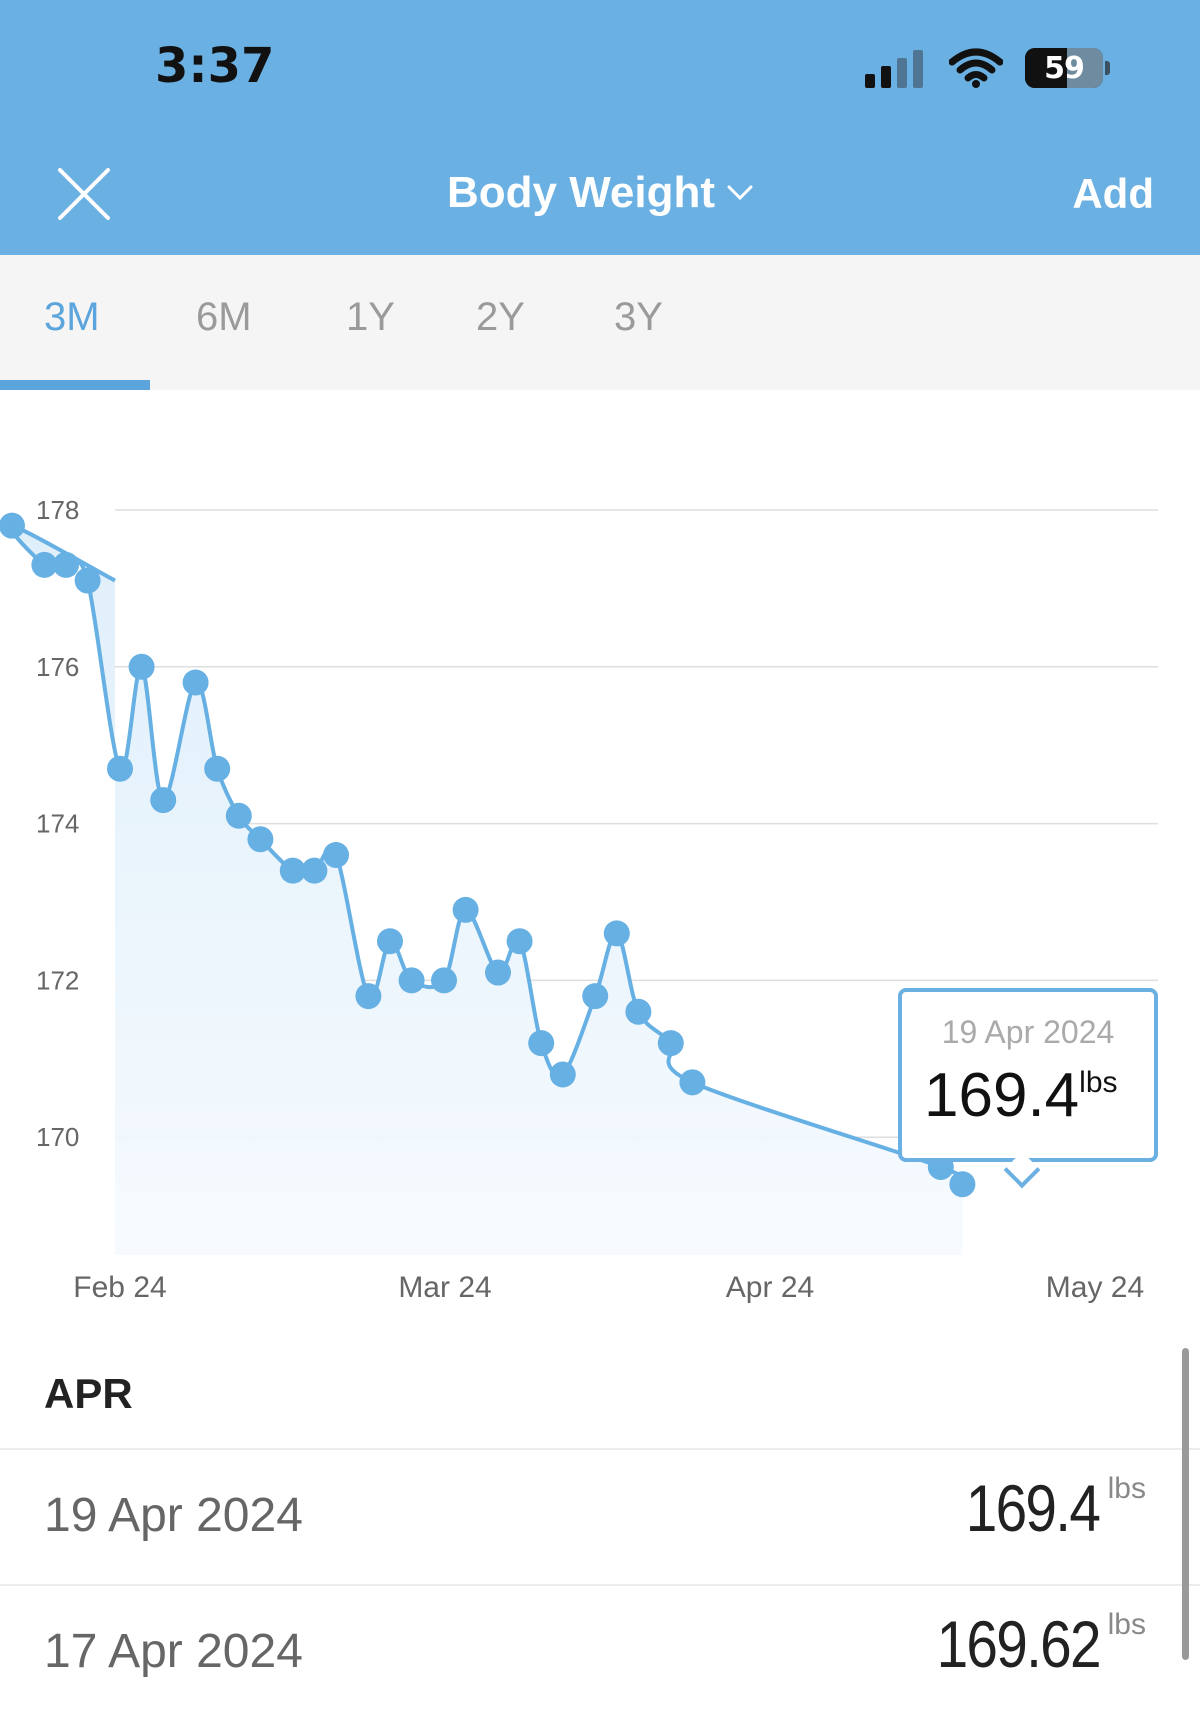 The height and width of the screenshot is (1720, 1200). Describe the element at coordinates (75, 385) in the screenshot. I see `active-tab-indicator` at that location.